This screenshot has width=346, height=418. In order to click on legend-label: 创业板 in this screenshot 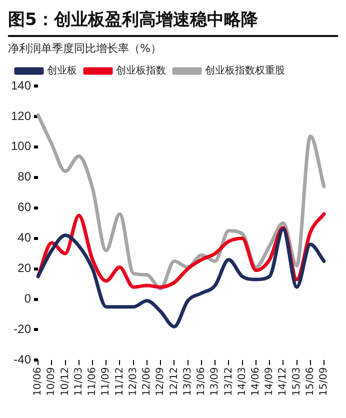, I will do `click(62, 70)`.